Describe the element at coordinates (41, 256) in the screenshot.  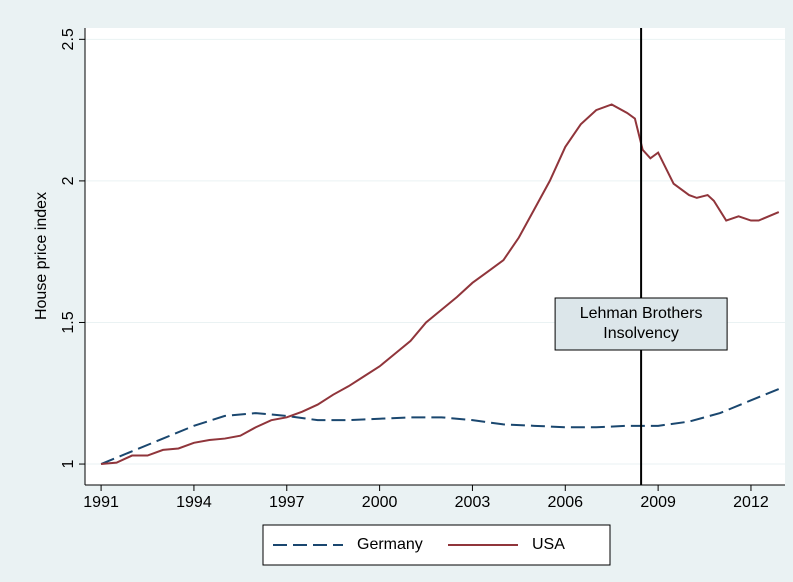
I see `y-axis-label: House price index` at that location.